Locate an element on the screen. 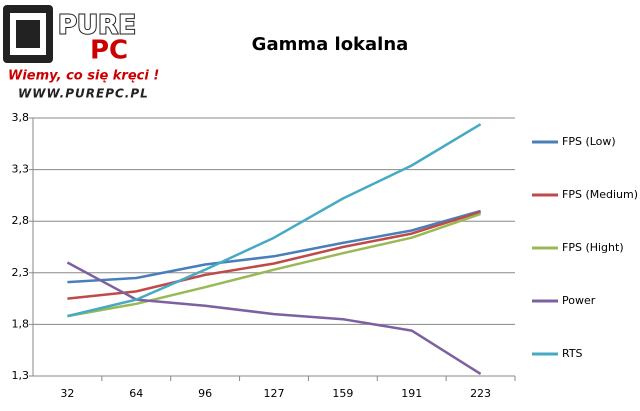 The image size is (640, 411). legend-label: Power is located at coordinates (579, 300).